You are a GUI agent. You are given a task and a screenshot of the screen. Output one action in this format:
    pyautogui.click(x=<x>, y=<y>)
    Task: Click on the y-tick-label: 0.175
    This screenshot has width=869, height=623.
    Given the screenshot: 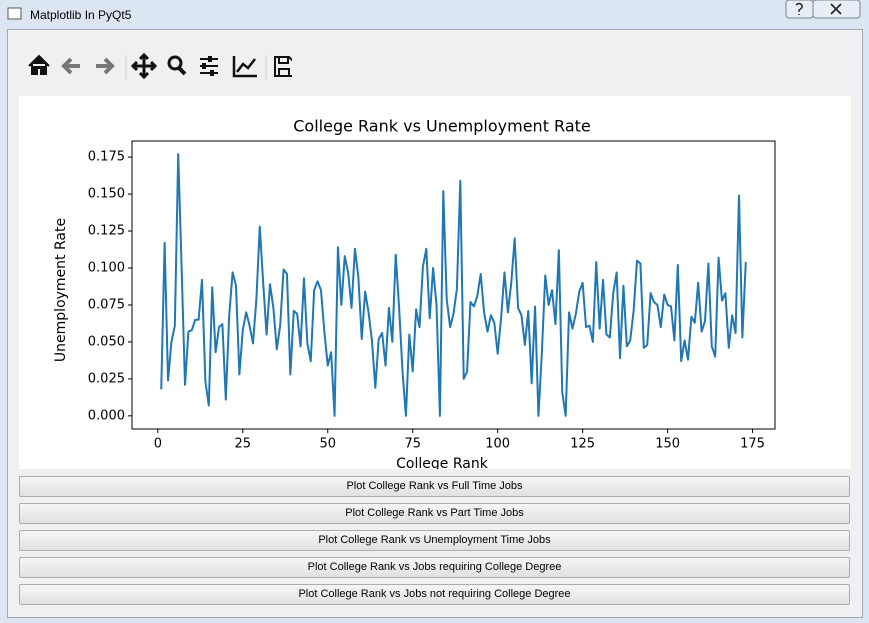 What is the action you would take?
    pyautogui.click(x=106, y=157)
    